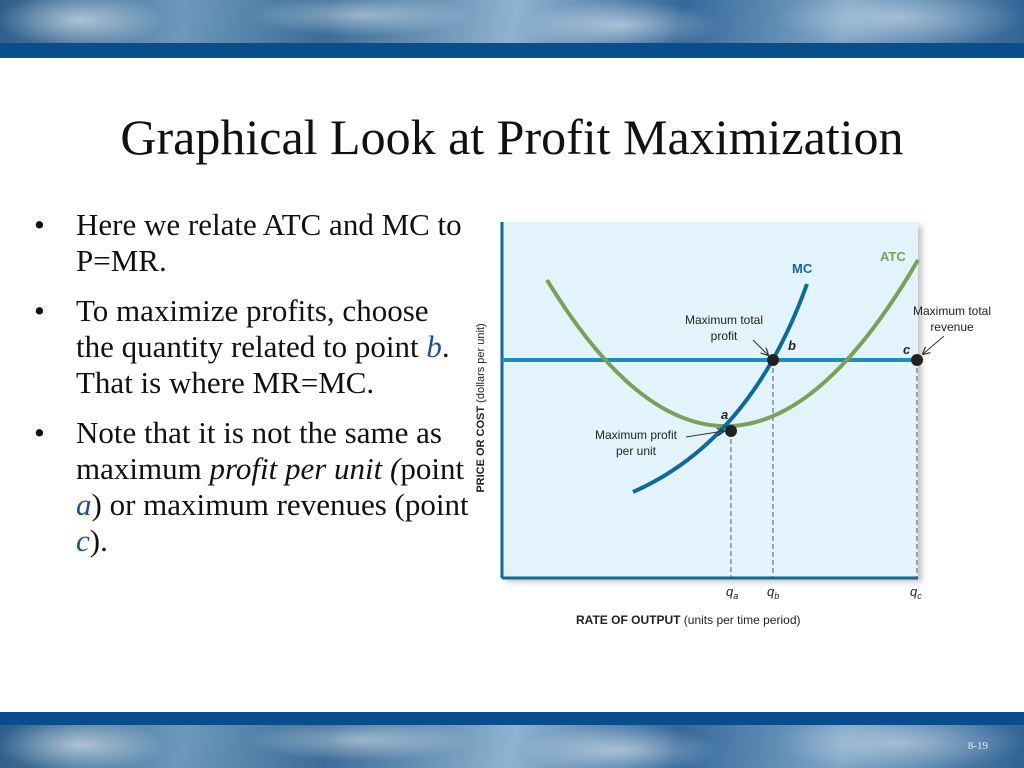  Describe the element at coordinates (760, 347) in the screenshot. I see `arrow-max-total-profit` at that location.